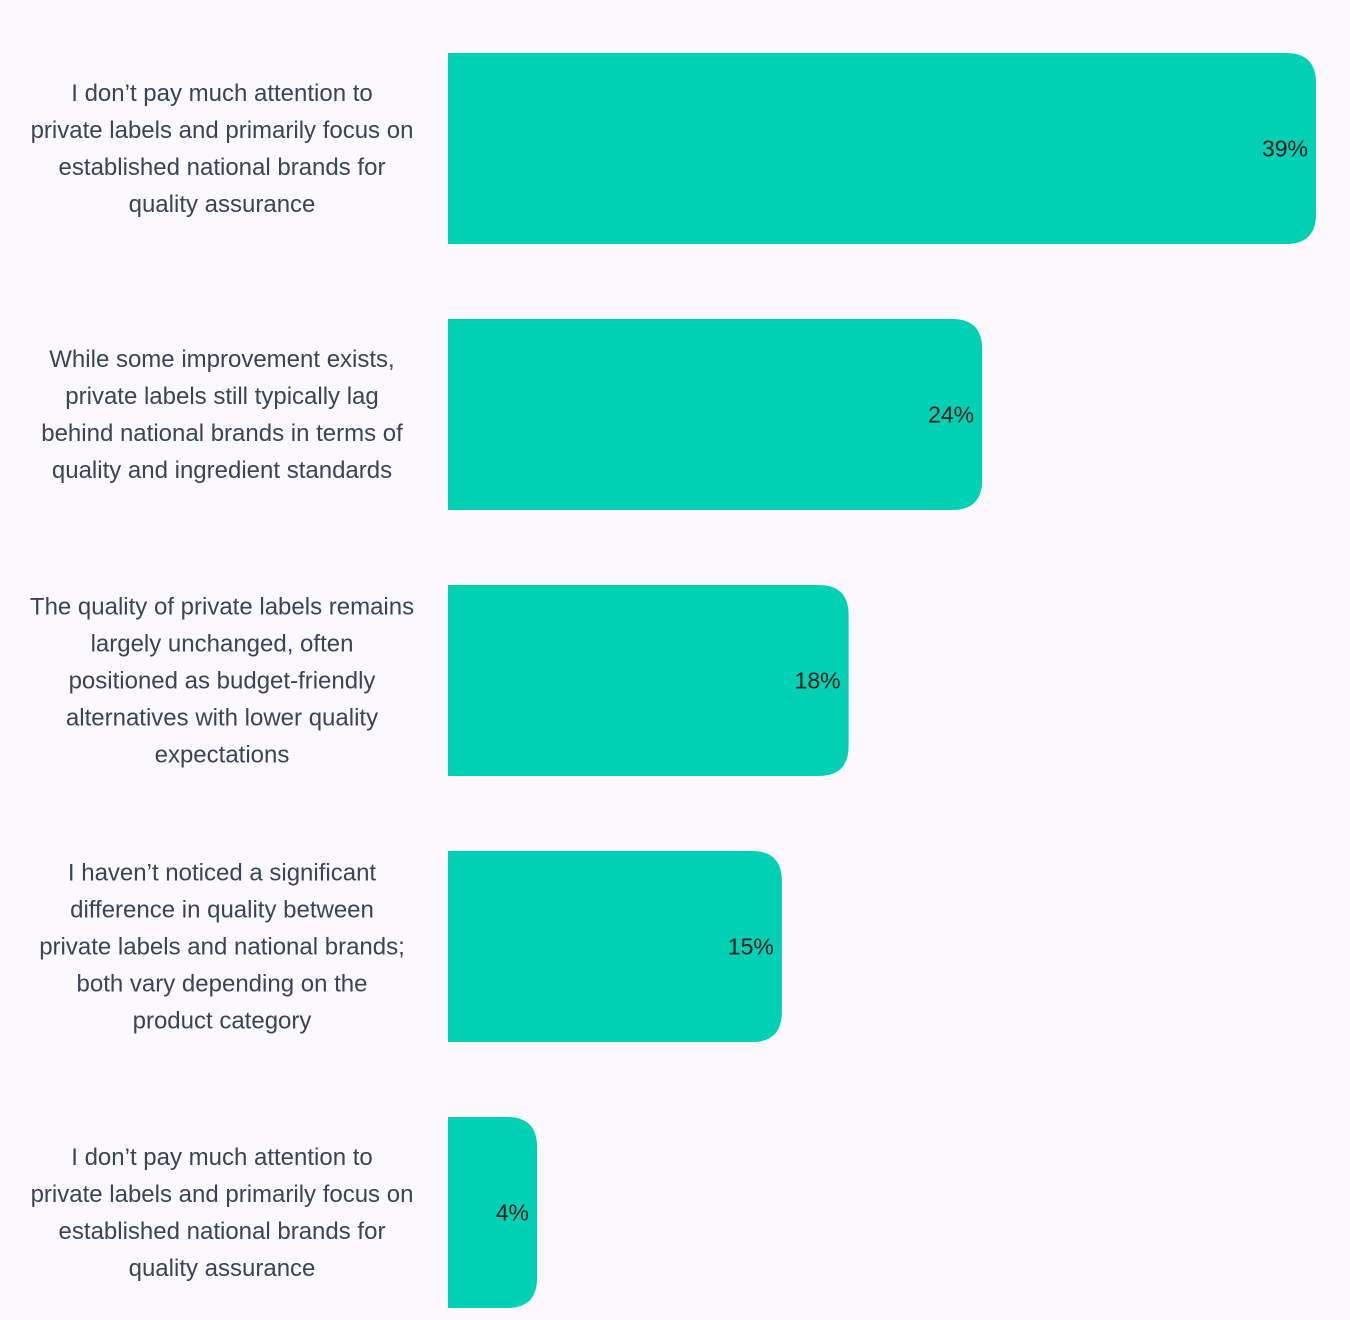  What do you see at coordinates (512, 1213) in the screenshot?
I see `value-label-5: 4%` at bounding box center [512, 1213].